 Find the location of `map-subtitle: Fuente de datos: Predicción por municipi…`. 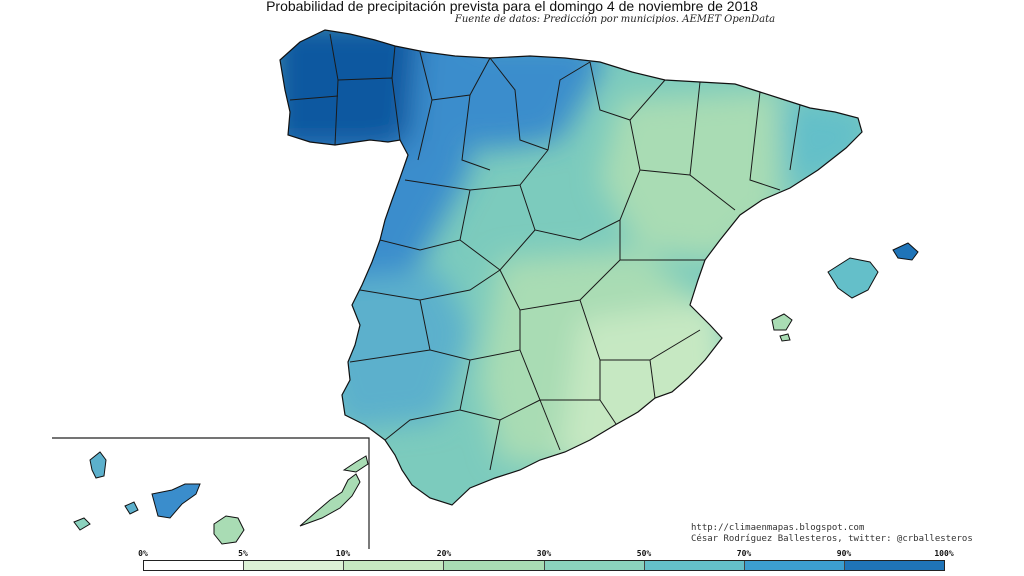

map-subtitle: Fuente de datos: Predicción por municipi… is located at coordinates (615, 19).